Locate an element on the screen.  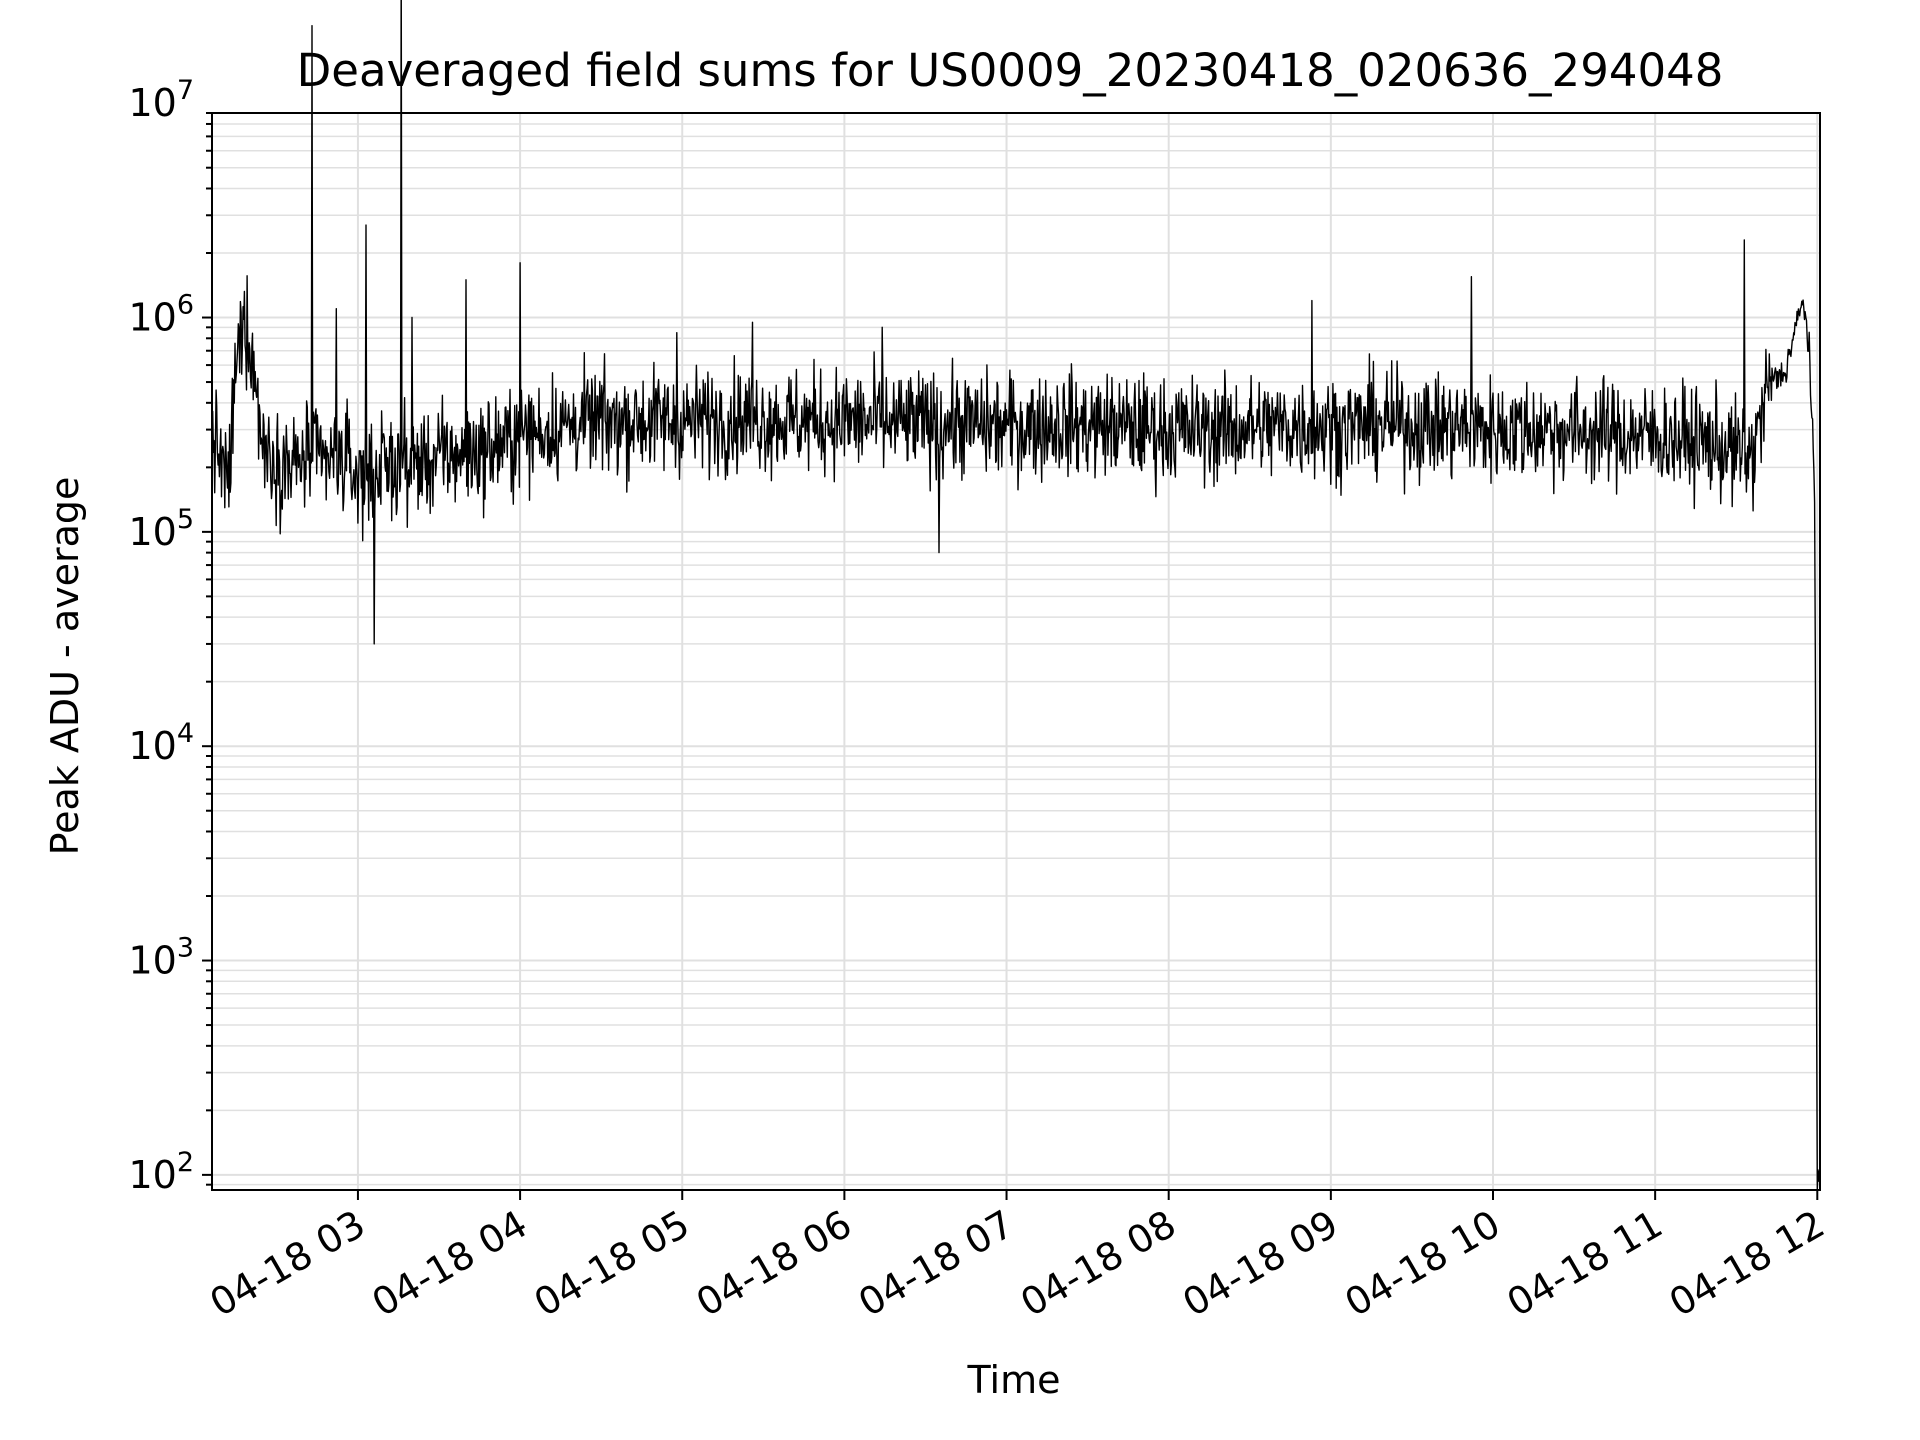
y-tick-exponent: 5 is located at coordinates (185, 519).